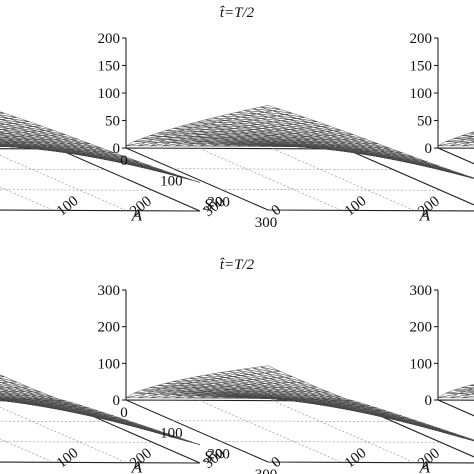 This screenshot has width=474, height=474. What do you see at coordinates (218, 202) in the screenshot?
I see `s-tick-label: 200` at bounding box center [218, 202].